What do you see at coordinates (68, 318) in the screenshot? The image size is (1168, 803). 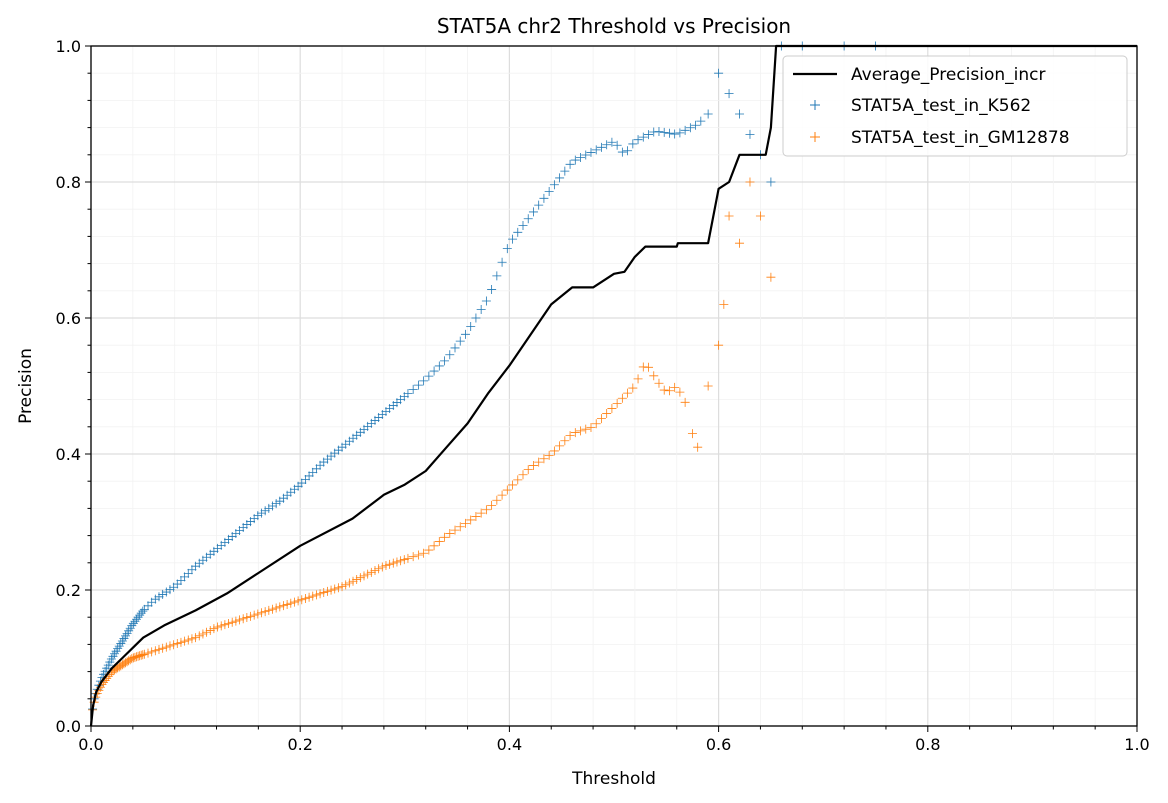 I see `y-tick-label: 0.6` at bounding box center [68, 318].